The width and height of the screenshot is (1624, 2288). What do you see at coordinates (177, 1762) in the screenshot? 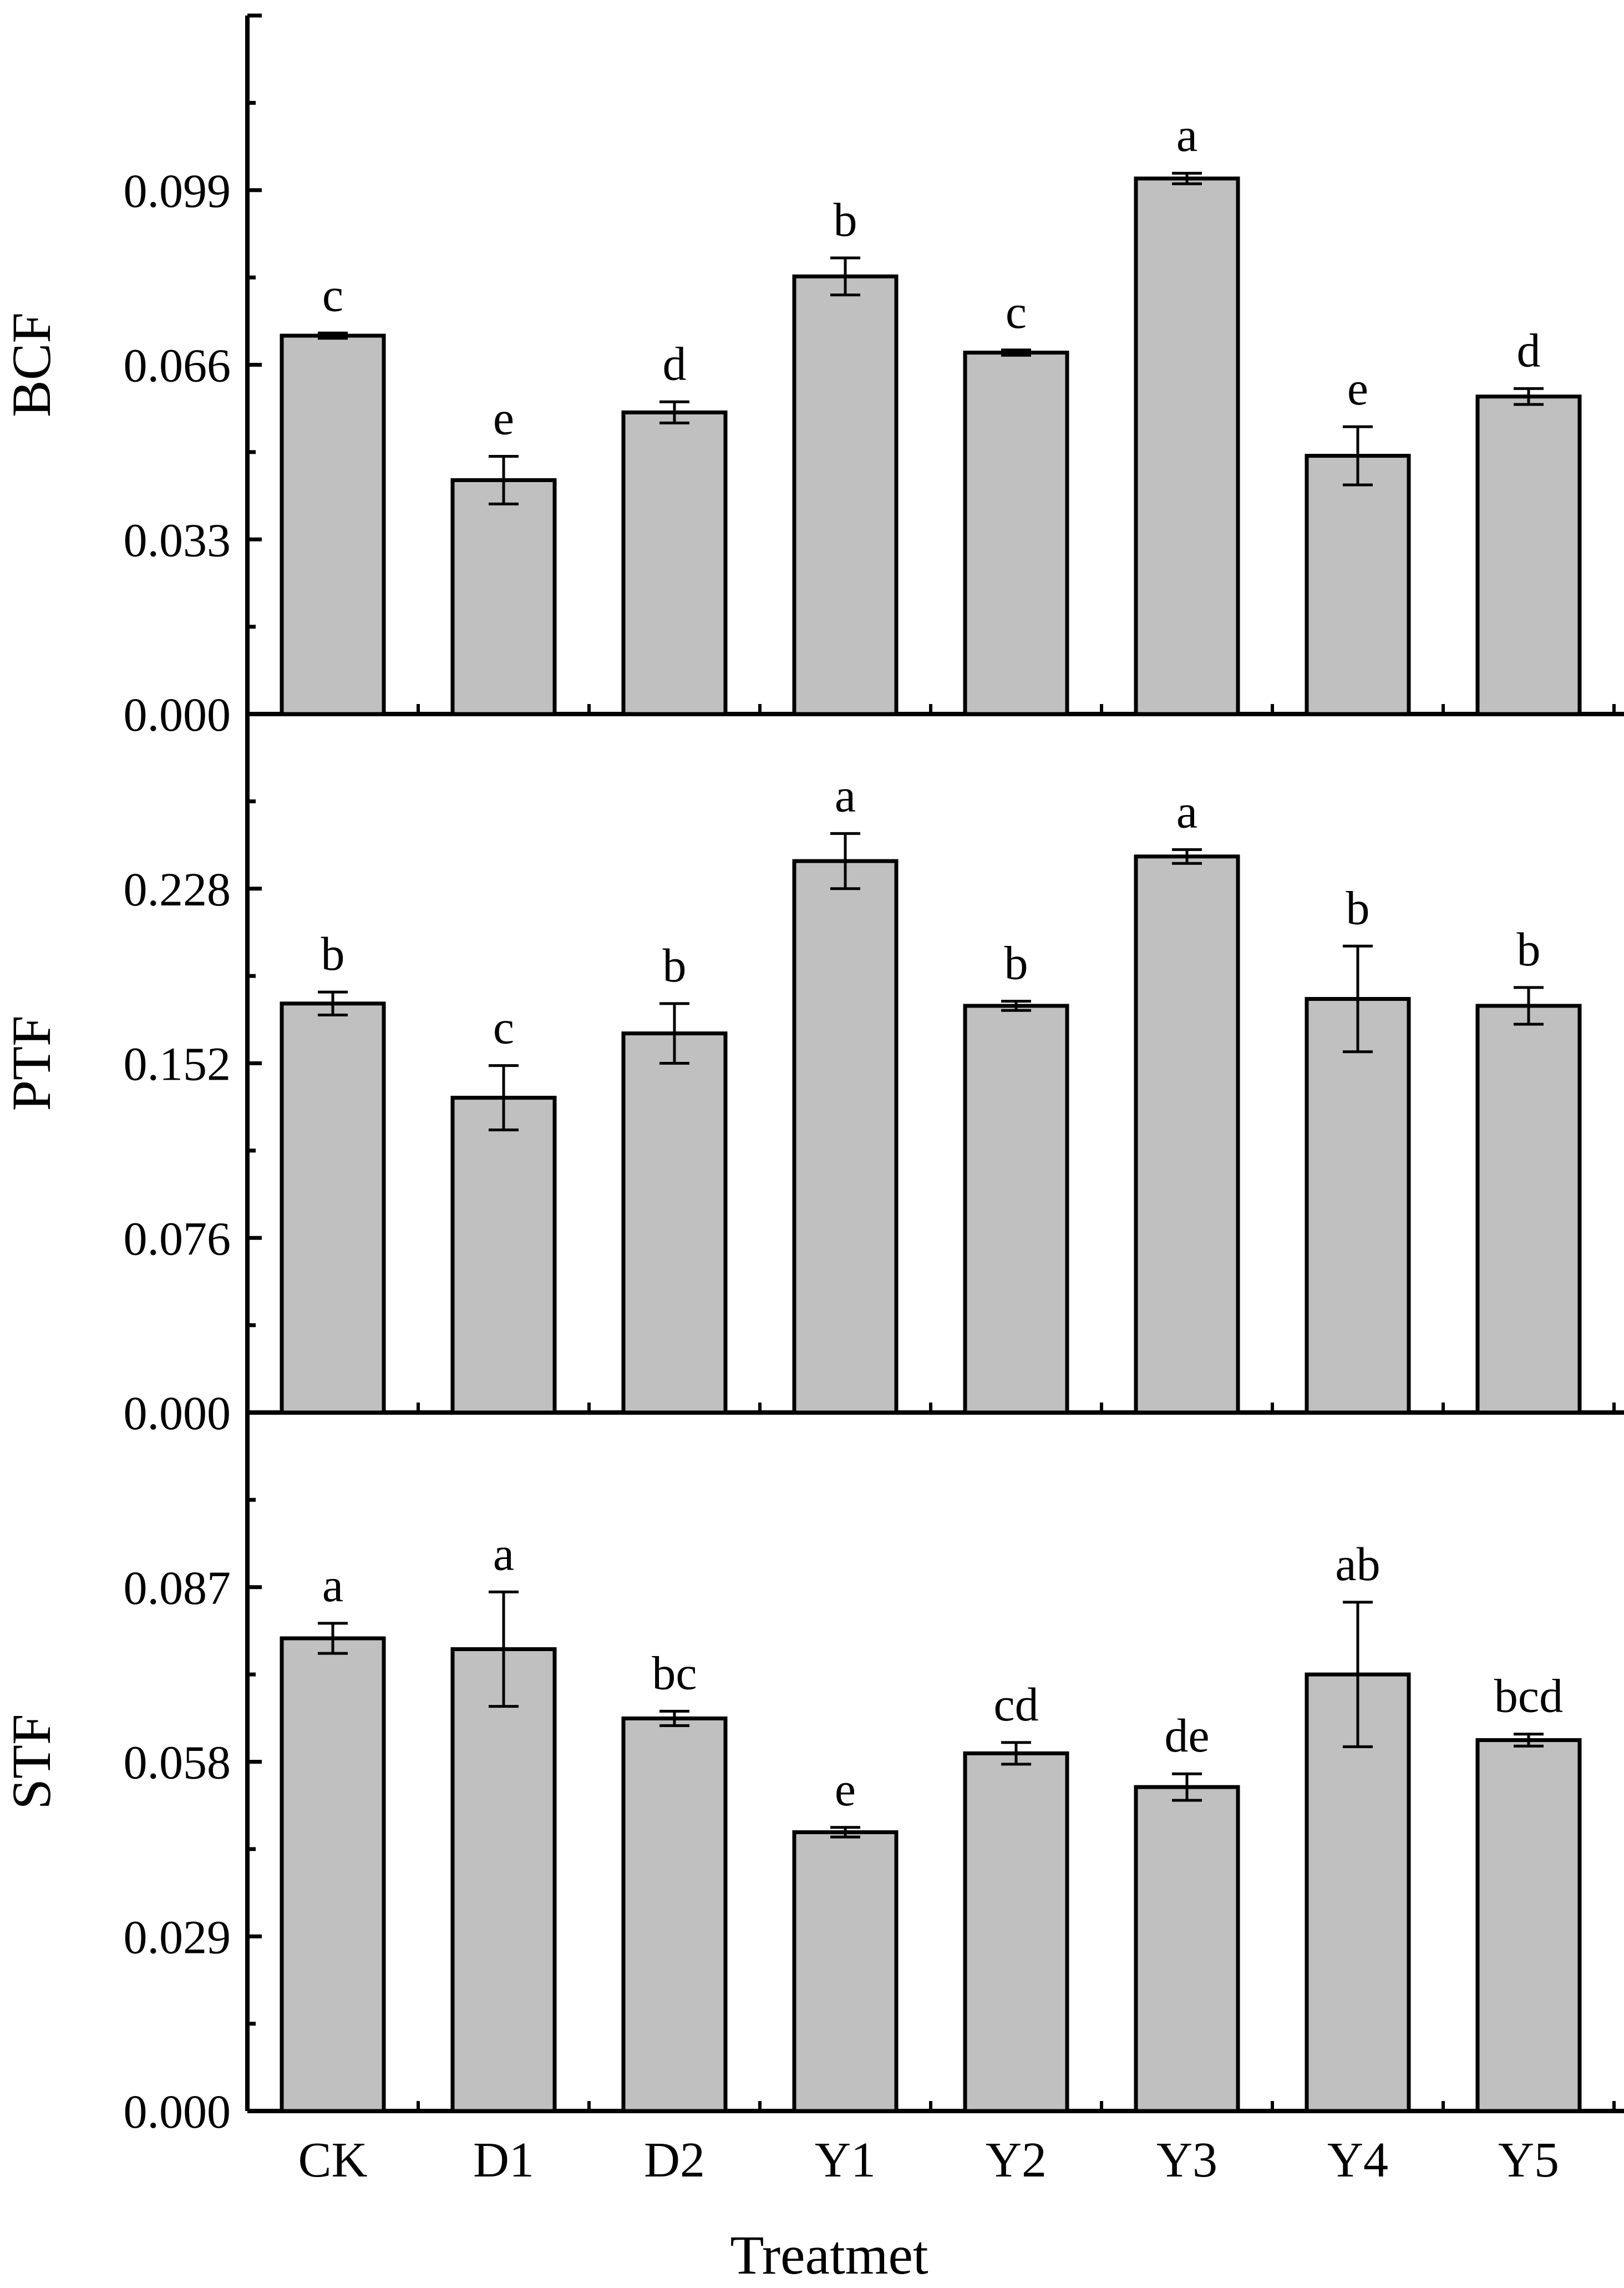
I see `y-tick-label: 0.058` at bounding box center [177, 1762].